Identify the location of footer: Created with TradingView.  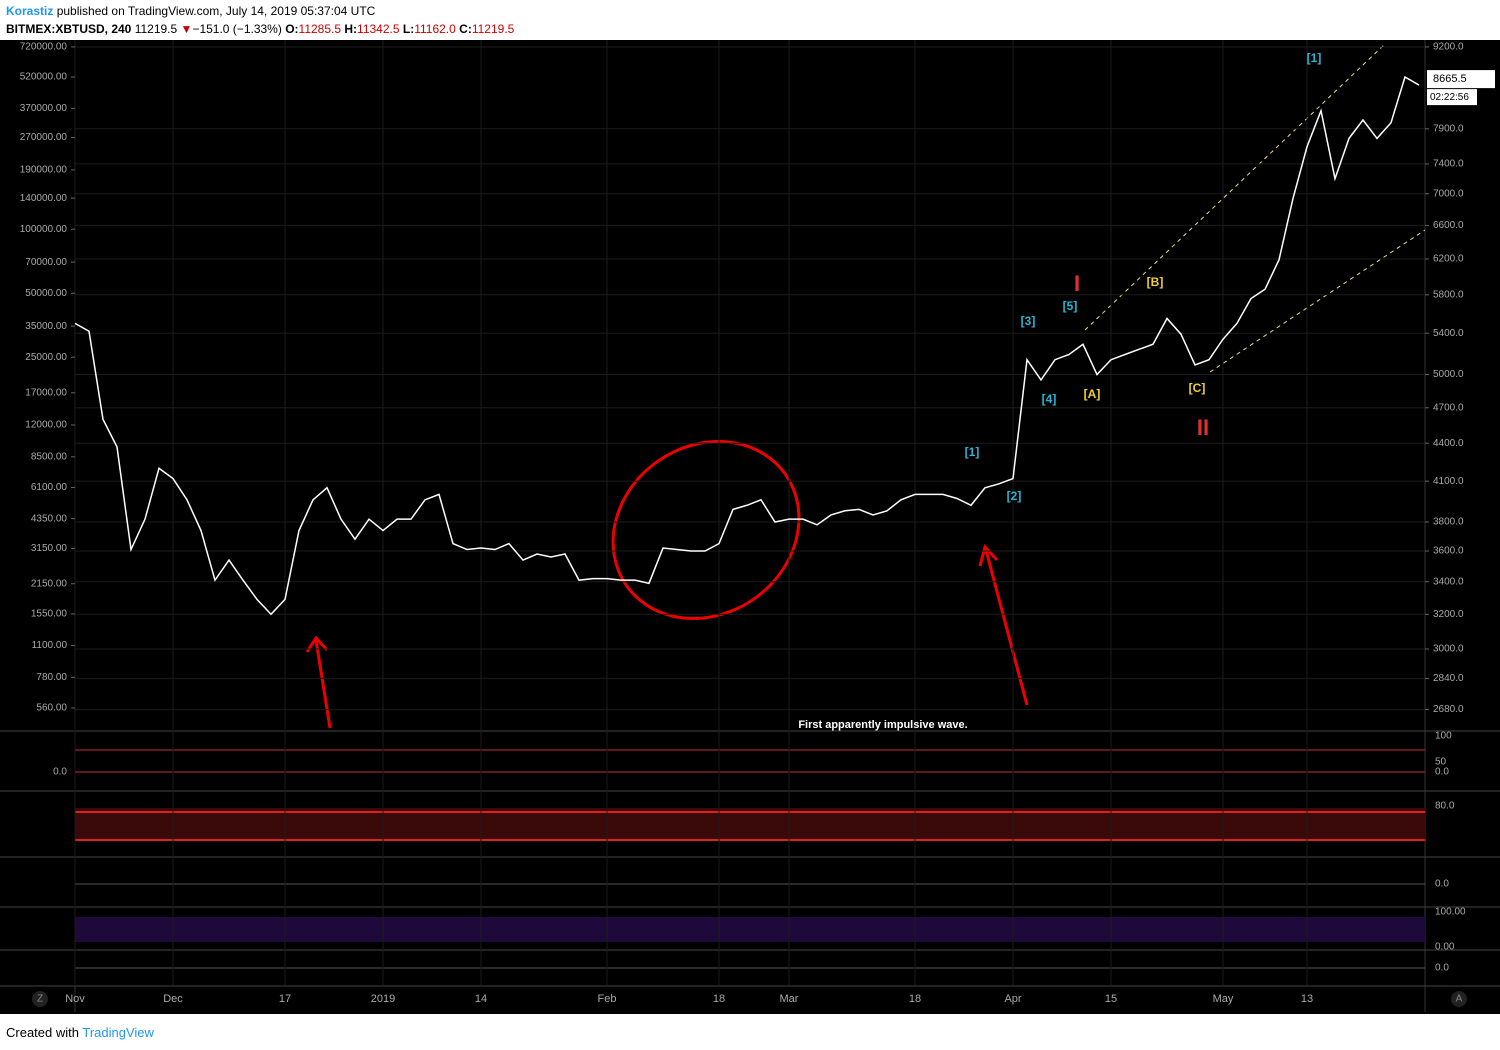
(80, 1032).